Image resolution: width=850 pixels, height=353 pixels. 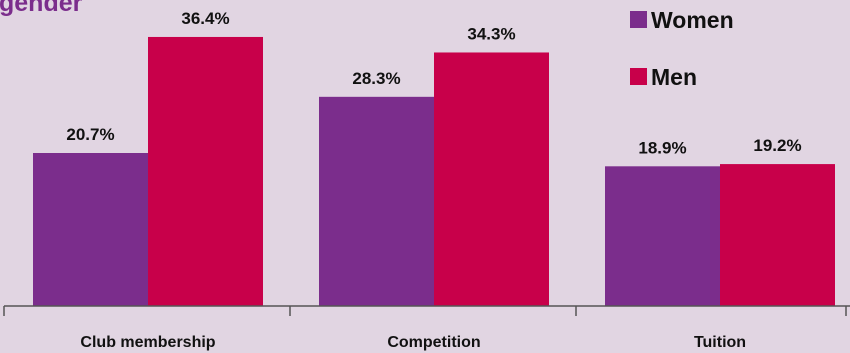 What do you see at coordinates (205, 18) in the screenshot?
I see `value-label-men-1: 36.4%` at bounding box center [205, 18].